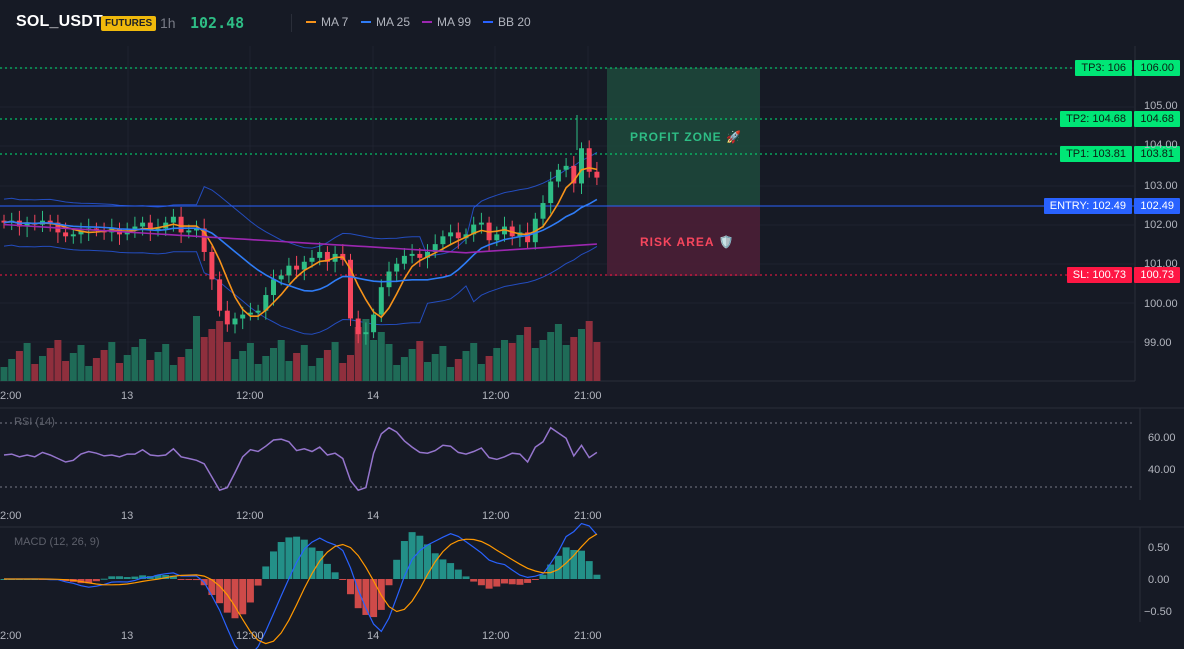 This screenshot has height=649, width=1184. I want to click on legend-ma99: MA 99, so click(446, 22).